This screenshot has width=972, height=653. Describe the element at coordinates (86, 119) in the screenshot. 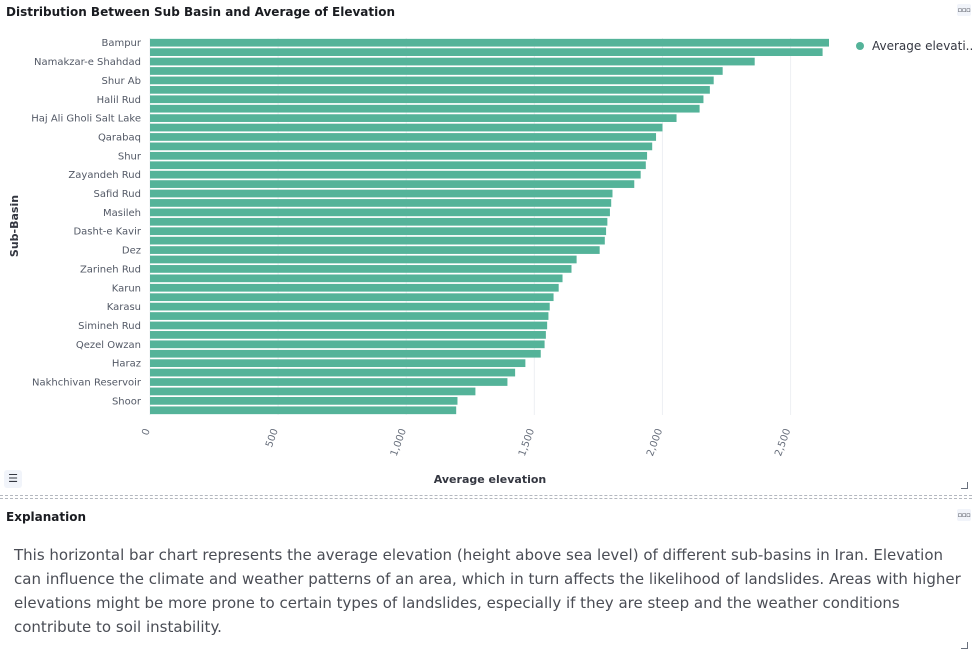

I see `y-tick-label: Haj Ali Gholi Salt Lake` at that location.